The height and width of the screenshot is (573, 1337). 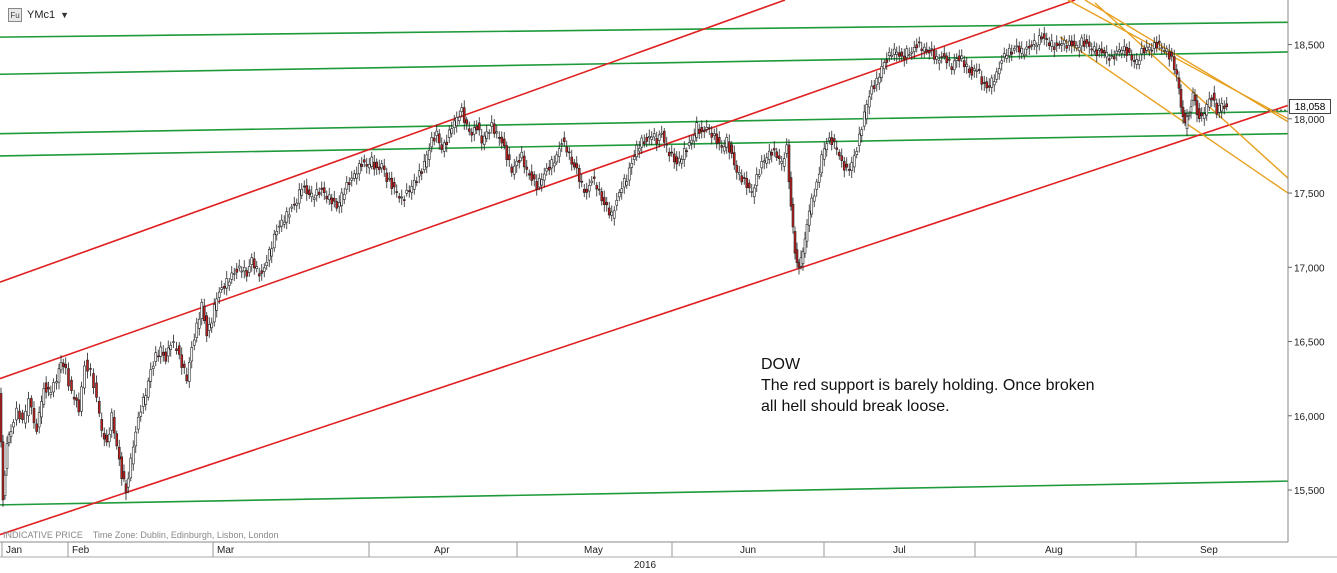 What do you see at coordinates (65, 15) in the screenshot?
I see `chevron-down-icon: ▼` at bounding box center [65, 15].